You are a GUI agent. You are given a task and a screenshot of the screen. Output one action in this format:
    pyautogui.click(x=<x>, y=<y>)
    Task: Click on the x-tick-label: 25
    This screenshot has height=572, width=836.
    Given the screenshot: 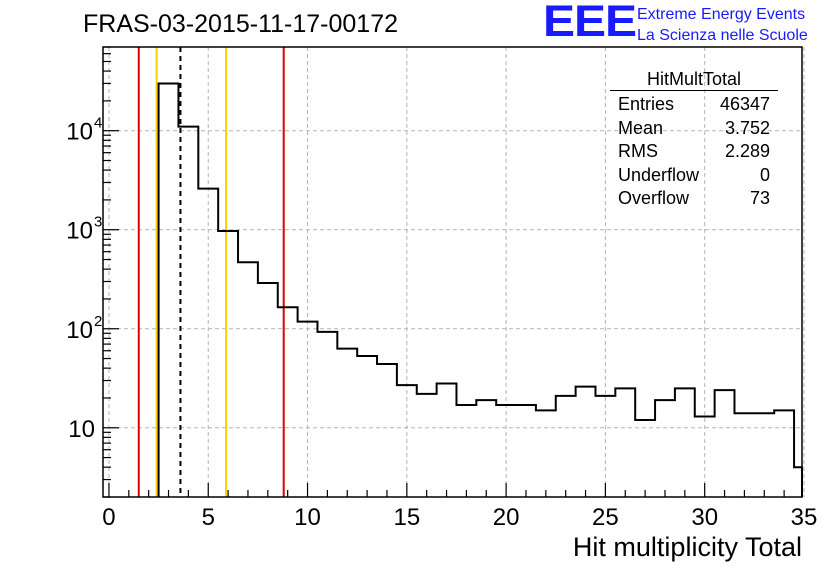 What is the action you would take?
    pyautogui.click(x=605, y=517)
    